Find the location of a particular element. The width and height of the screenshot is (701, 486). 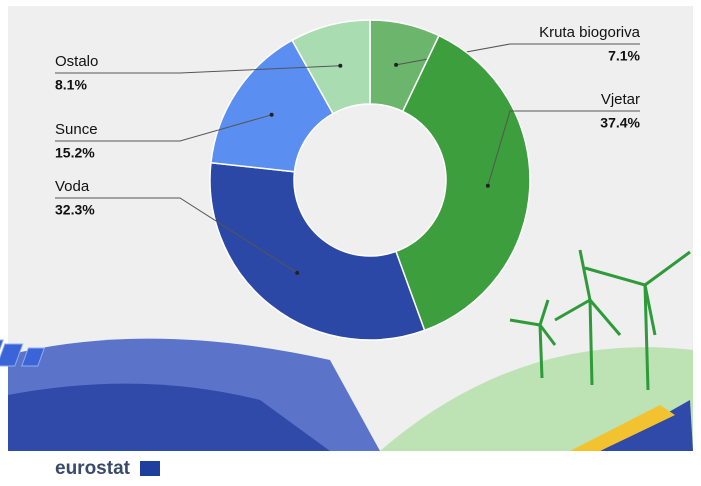

right-hill is located at coordinates (536, 399).